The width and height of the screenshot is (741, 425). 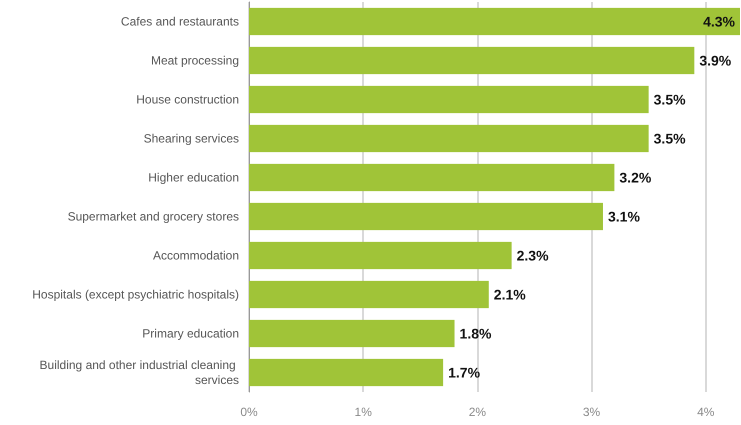 I want to click on x-tick-label: 0%, so click(x=249, y=412).